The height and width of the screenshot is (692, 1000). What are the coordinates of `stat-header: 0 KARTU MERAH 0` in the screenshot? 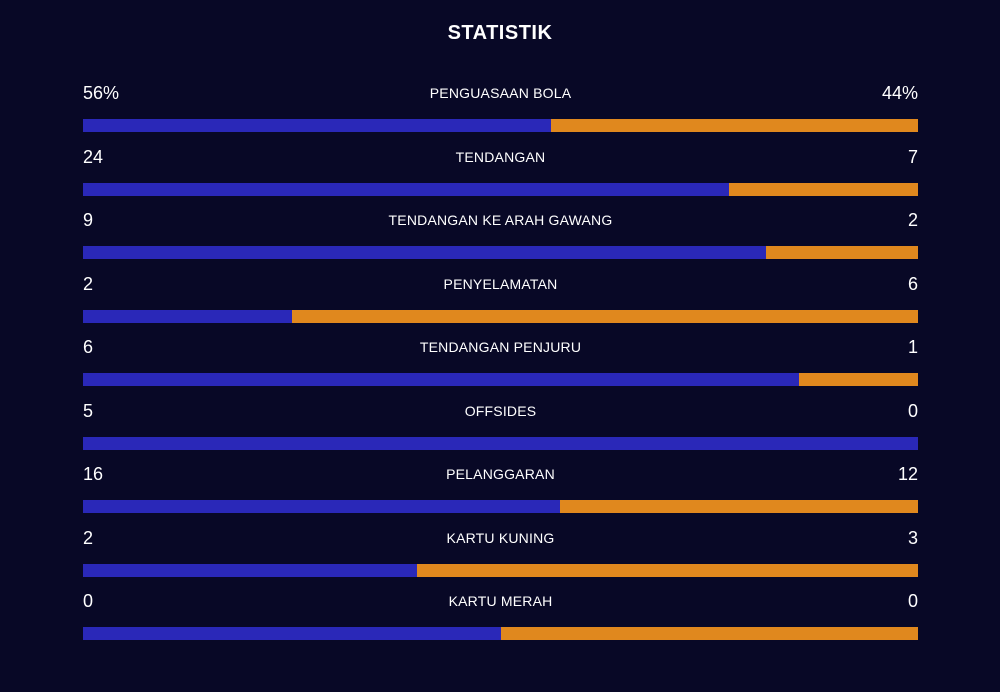 It's located at (500, 602).